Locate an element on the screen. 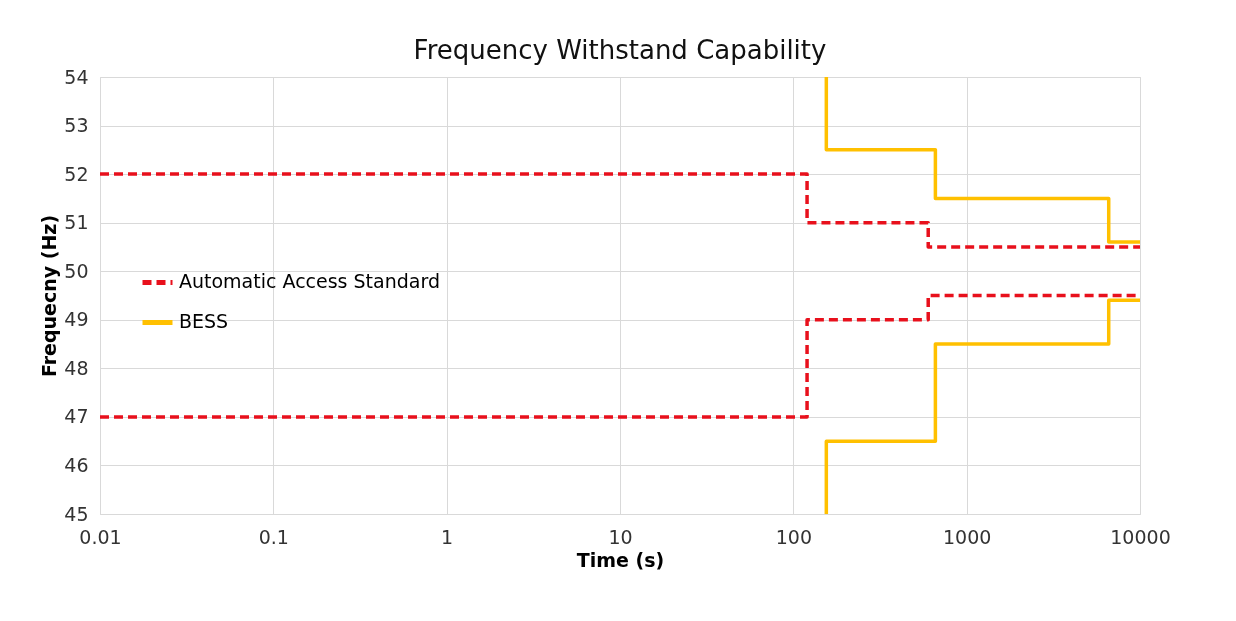 Image resolution: width=1236 pixels, height=621 pixels. y-tick-label: 53 is located at coordinates (76, 125).